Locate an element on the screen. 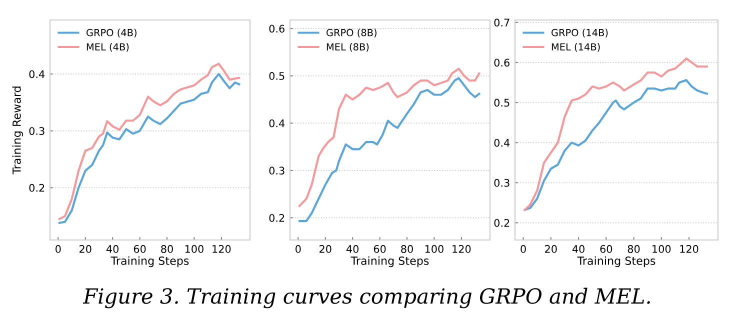  legend-label: GRPO (8B) is located at coordinates (351, 33).